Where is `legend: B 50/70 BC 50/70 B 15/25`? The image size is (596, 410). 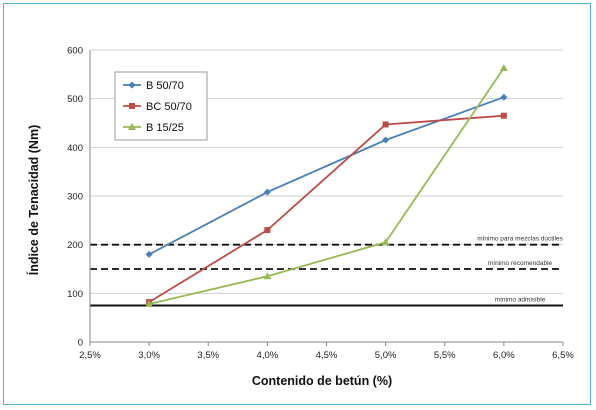 legend: B 50/70 BC 50/70 B 15/25 is located at coordinates (161, 106).